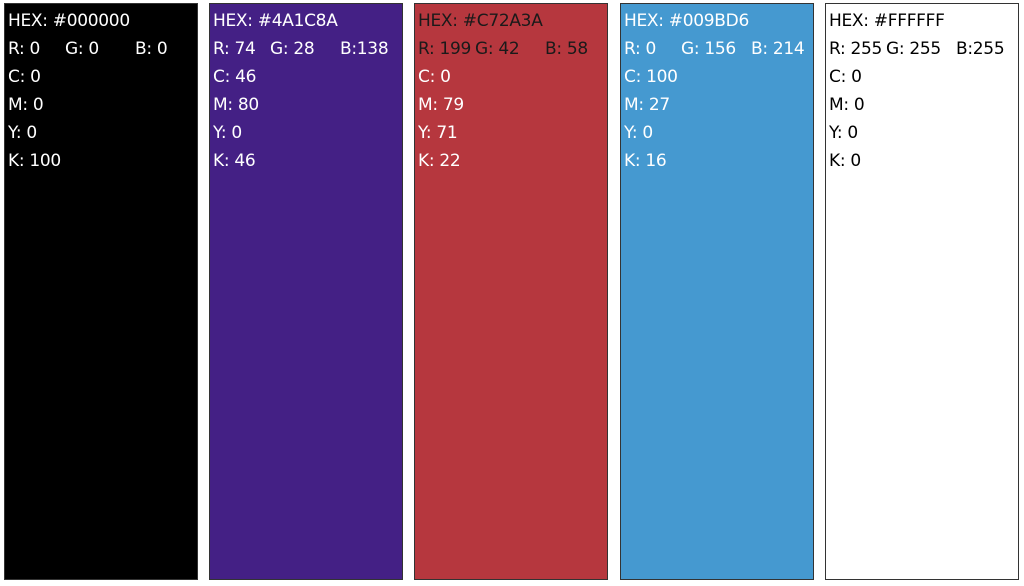  What do you see at coordinates (234, 161) in the screenshot?
I see `k-label: K: 46` at bounding box center [234, 161].